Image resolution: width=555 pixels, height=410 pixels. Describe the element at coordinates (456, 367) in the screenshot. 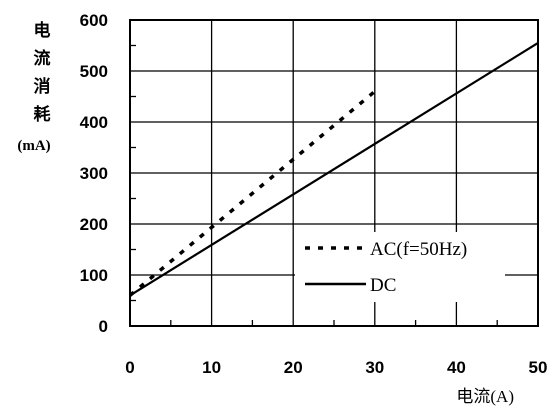

I see `x-tick-label: 40` at that location.